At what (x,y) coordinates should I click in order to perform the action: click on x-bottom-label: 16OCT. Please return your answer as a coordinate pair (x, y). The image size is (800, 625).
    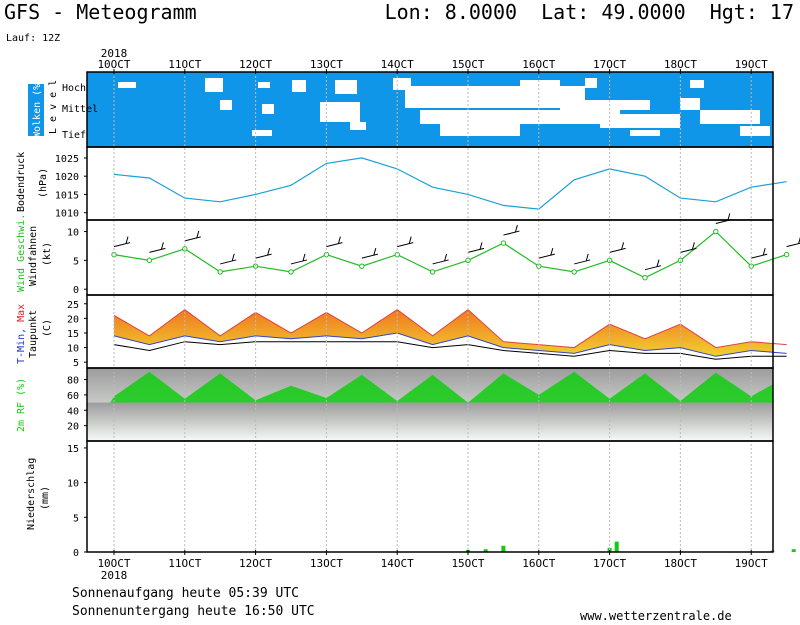
    Looking at the image, I should click on (538, 563).